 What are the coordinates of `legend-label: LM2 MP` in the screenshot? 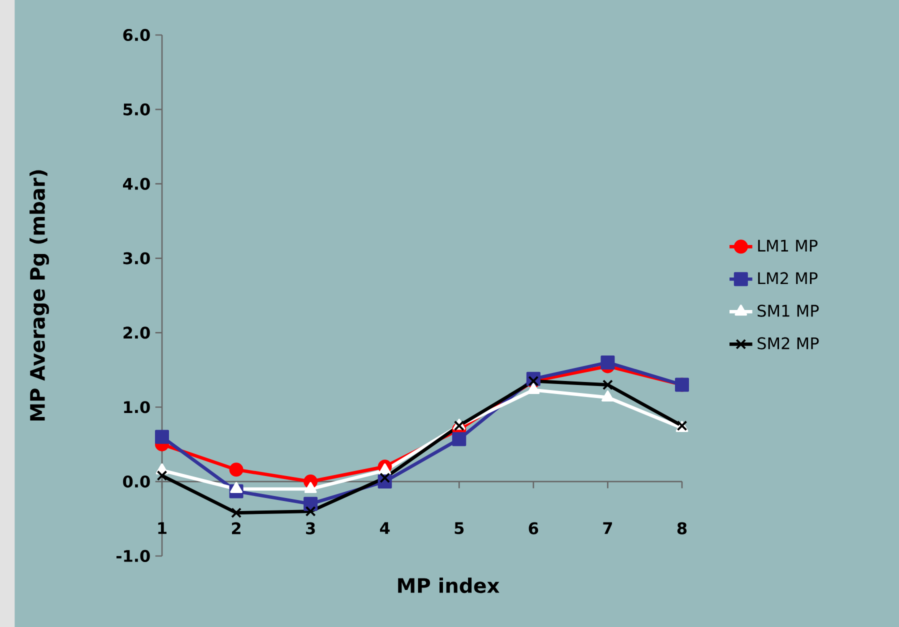 It's located at (788, 278).